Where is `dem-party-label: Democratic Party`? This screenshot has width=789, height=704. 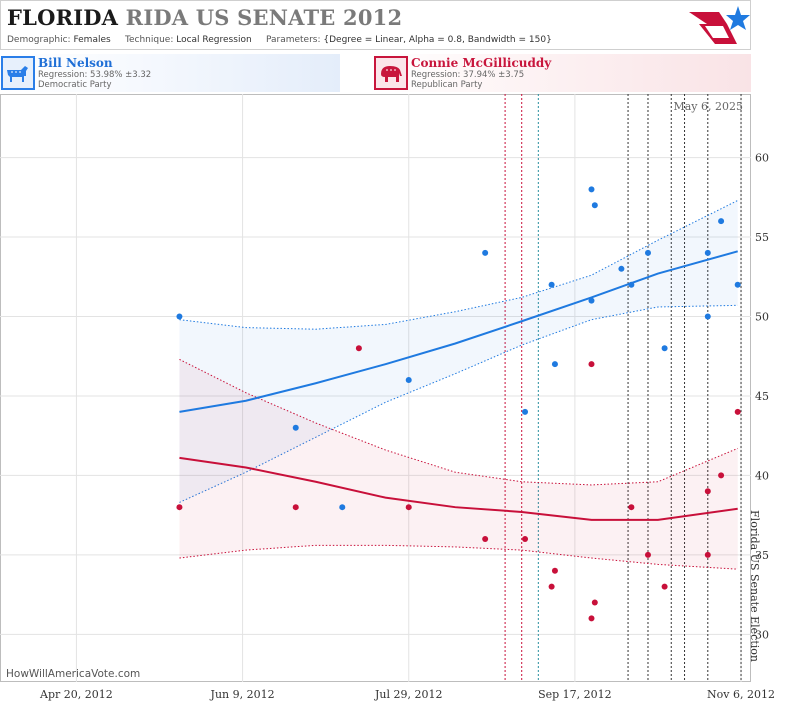
dem-party-label: Democratic Party is located at coordinates (75, 85).